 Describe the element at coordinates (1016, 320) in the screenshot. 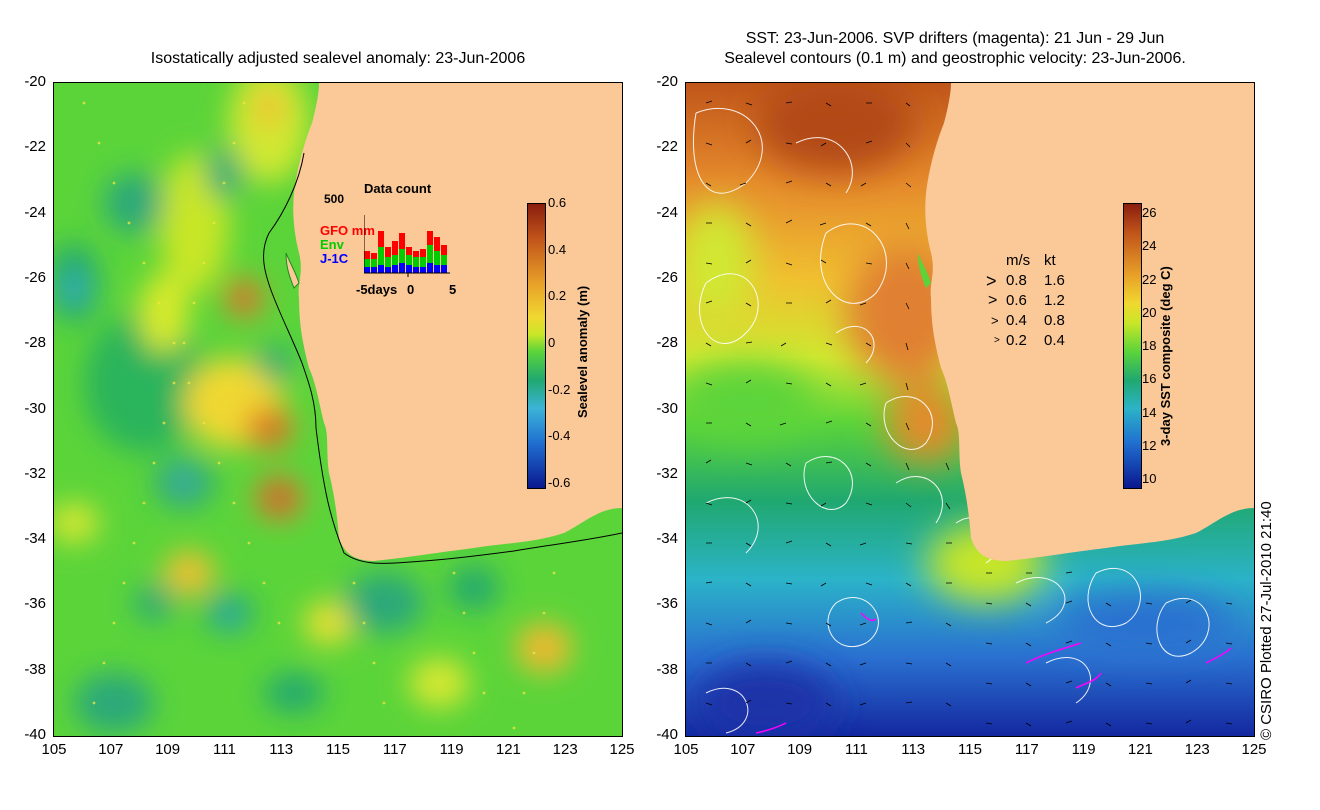

I see `velocity-legend-row-ms: 0.4` at that location.